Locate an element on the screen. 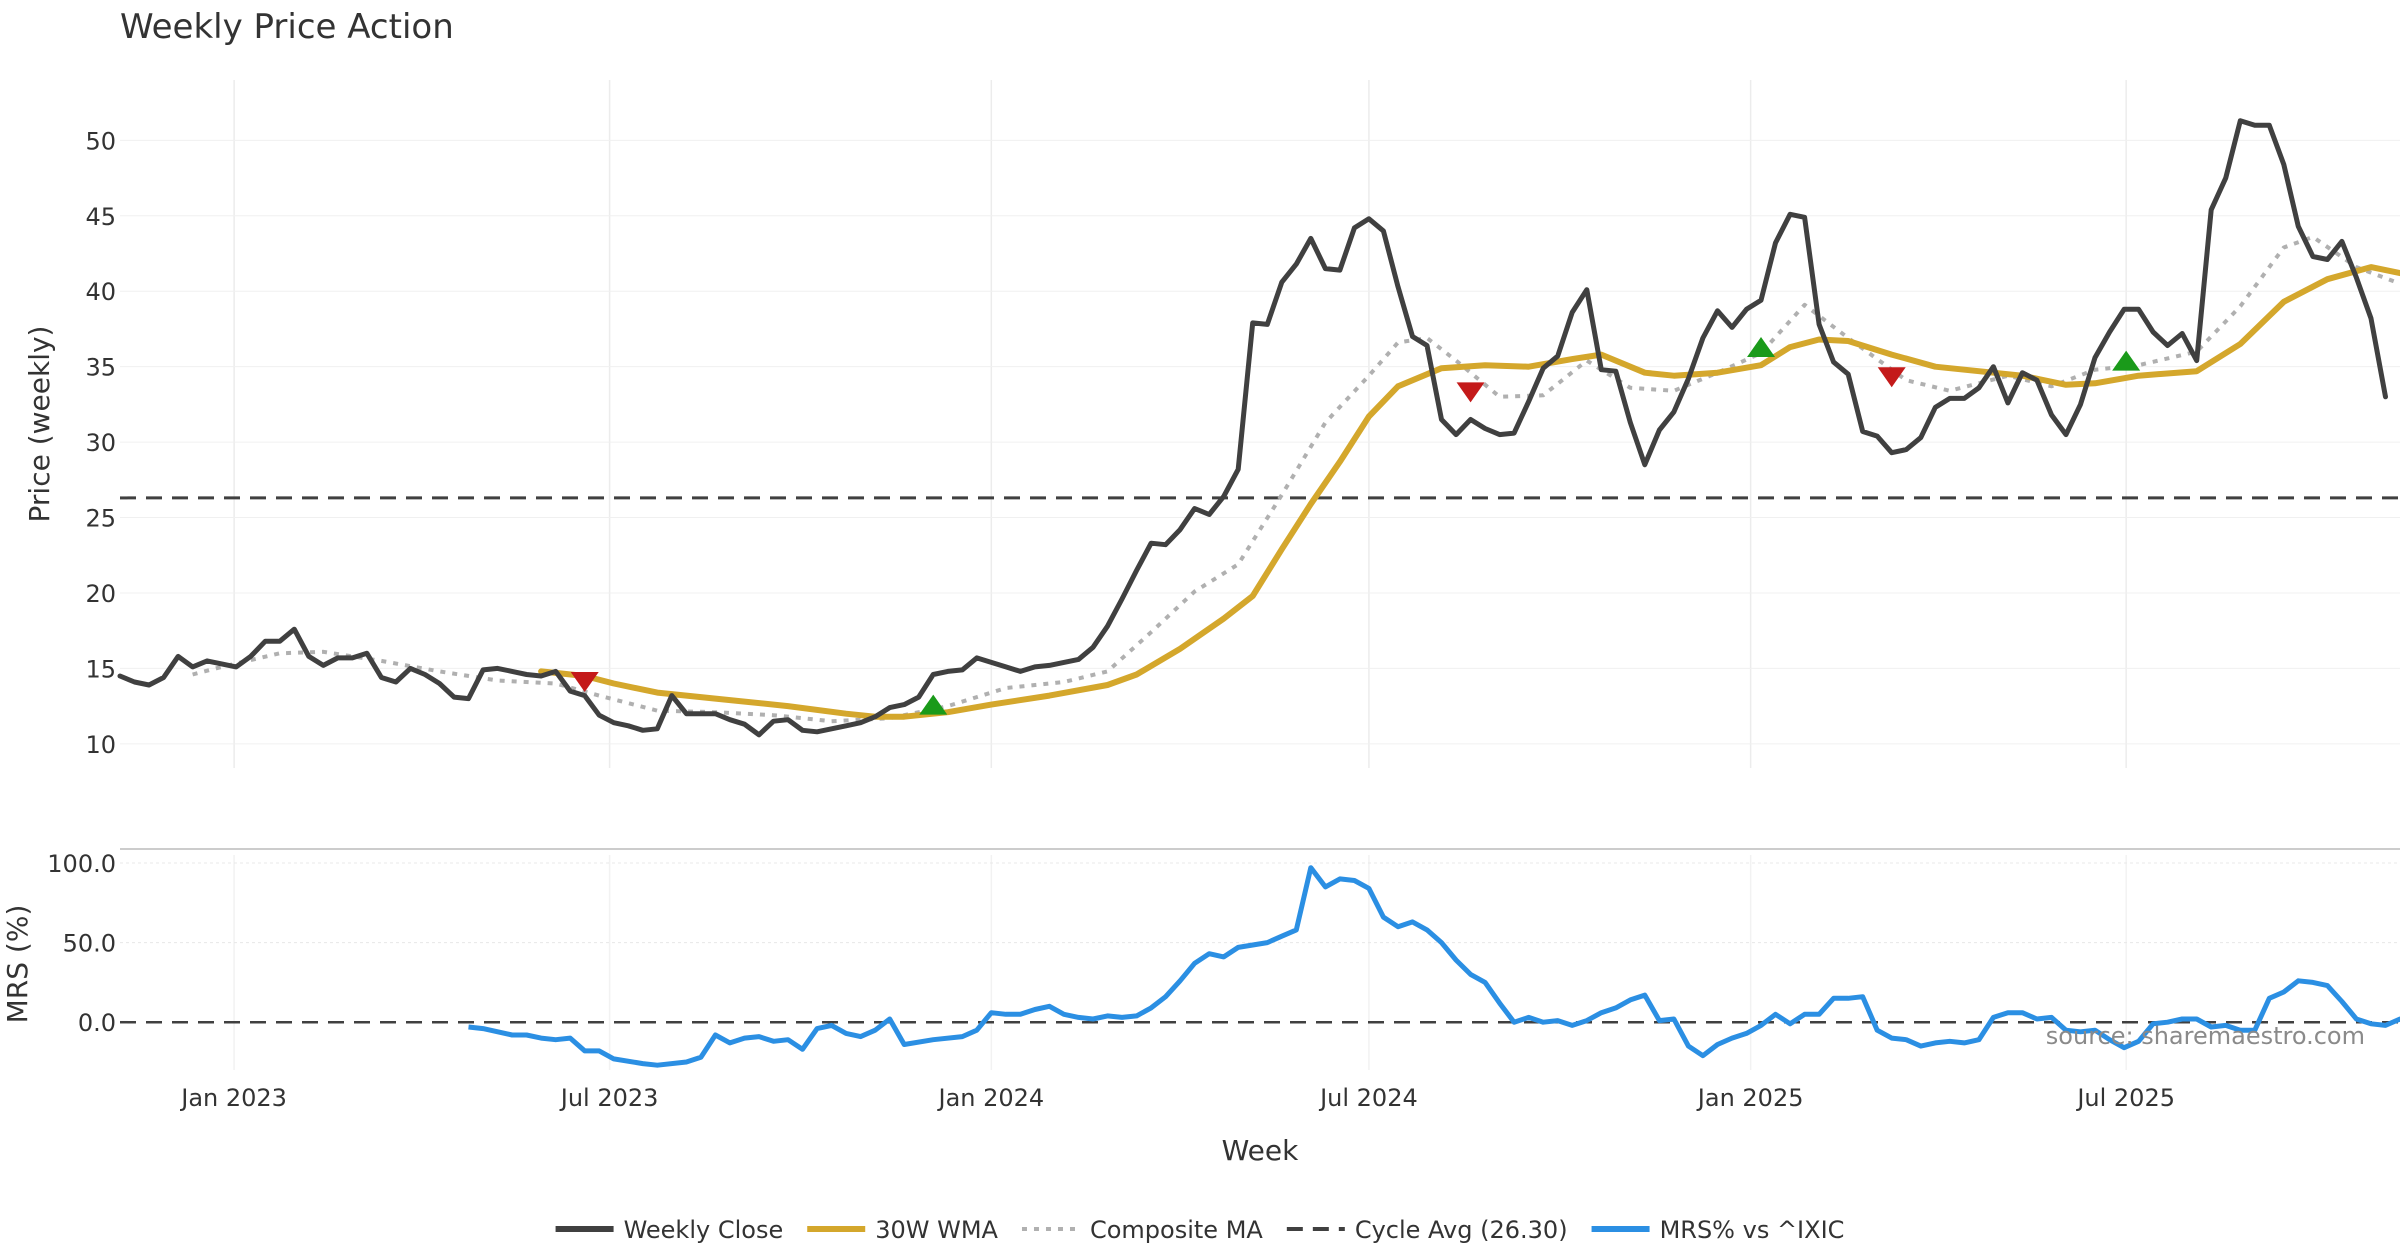 The height and width of the screenshot is (1260, 2400). price-y-tick-label: 50 is located at coordinates (100, 141).